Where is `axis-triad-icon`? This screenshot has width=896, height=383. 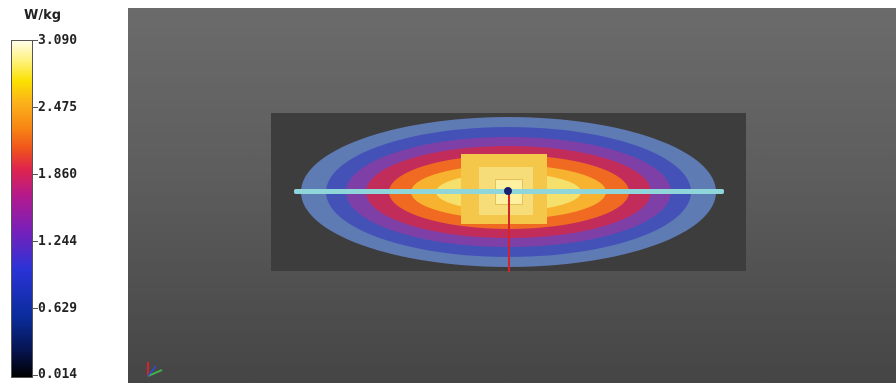 axis-triad-icon is located at coordinates (155, 369).